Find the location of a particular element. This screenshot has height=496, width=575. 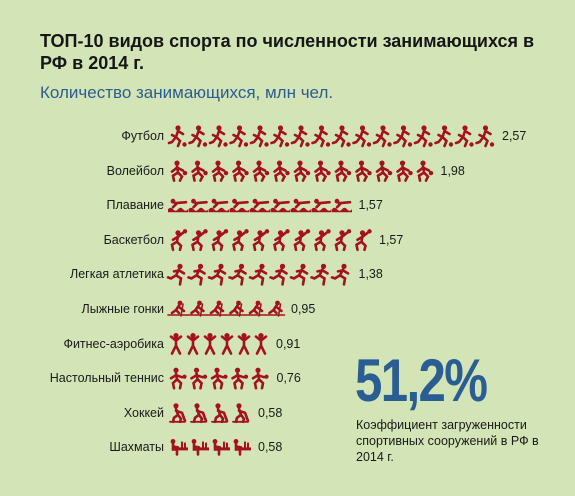

icon-row-basketball is located at coordinates (271, 240).